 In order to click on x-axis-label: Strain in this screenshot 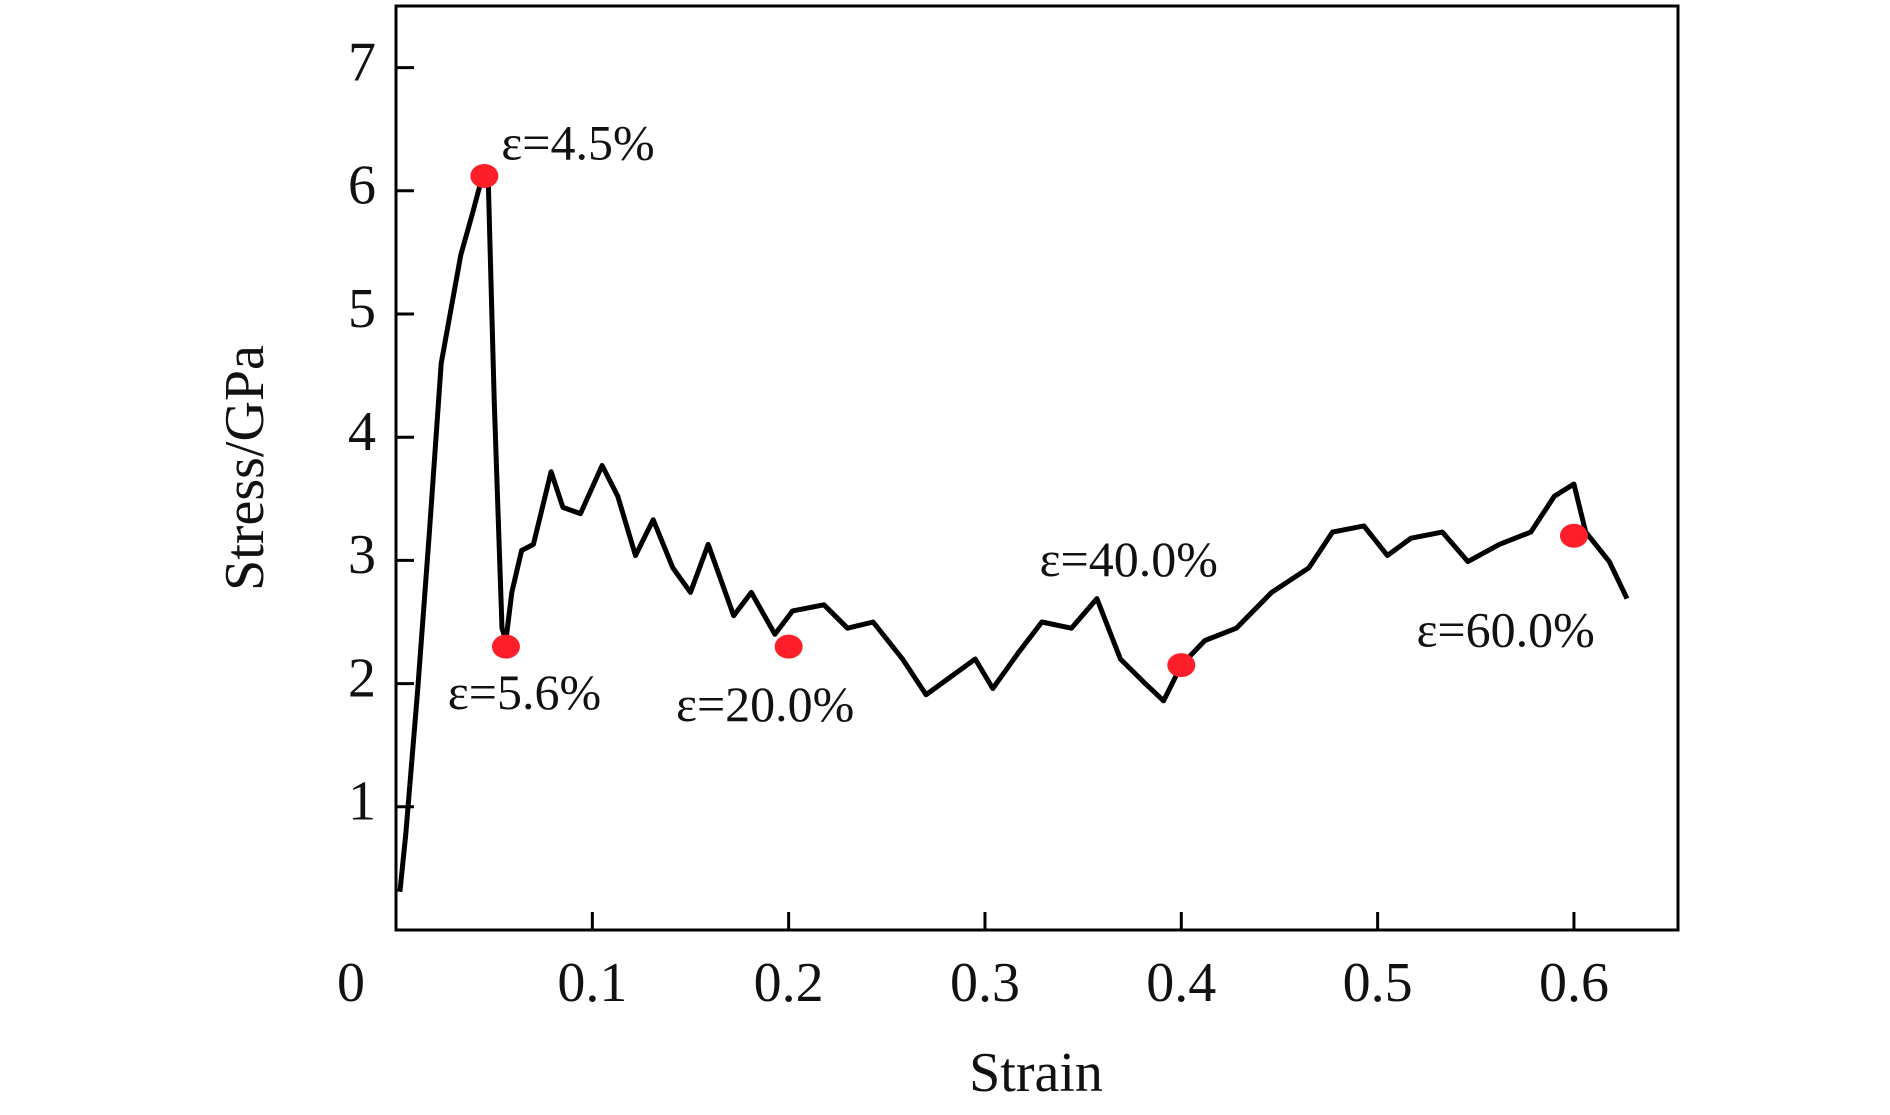, I will do `click(1036, 1073)`.